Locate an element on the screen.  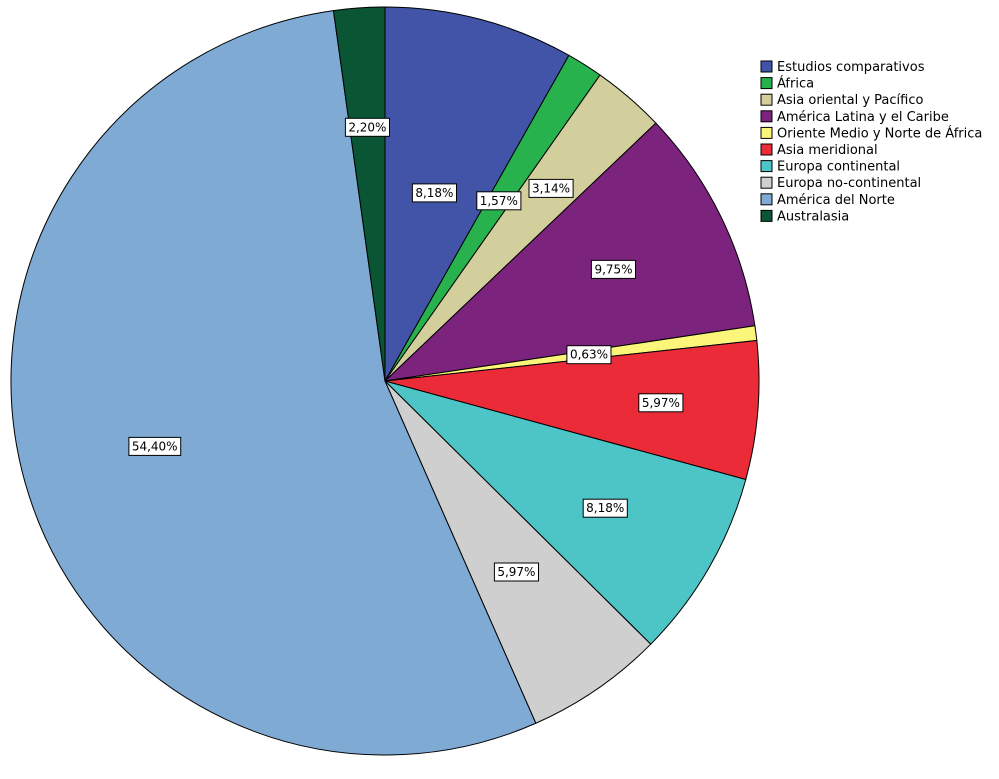
pie-slice-asia-meridional is located at coordinates (572, 410).